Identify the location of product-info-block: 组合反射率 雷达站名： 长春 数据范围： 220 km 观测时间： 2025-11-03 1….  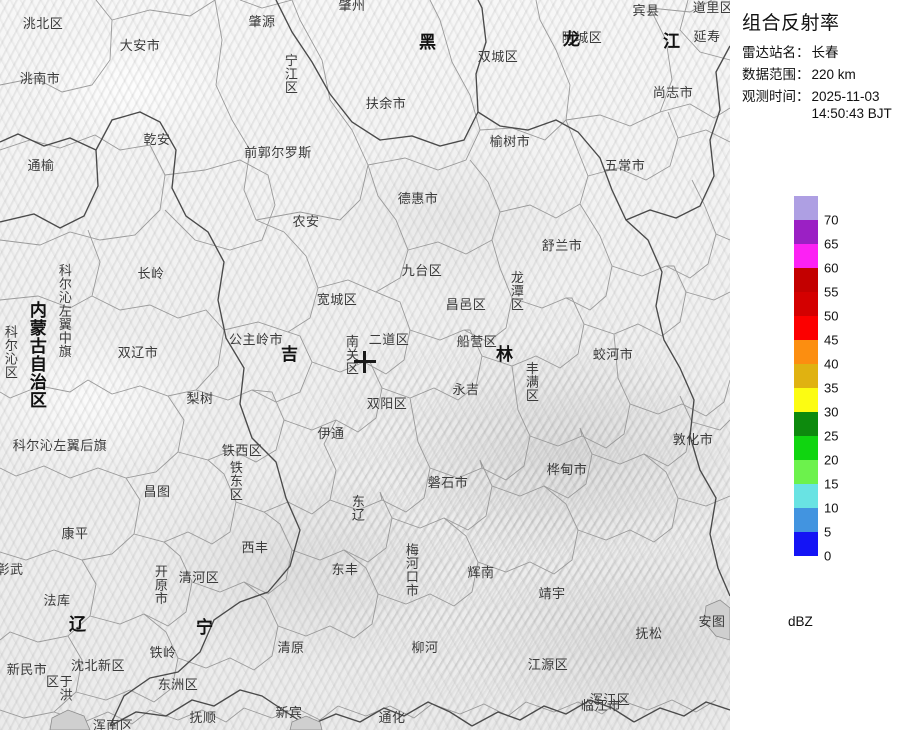
(828, 68).